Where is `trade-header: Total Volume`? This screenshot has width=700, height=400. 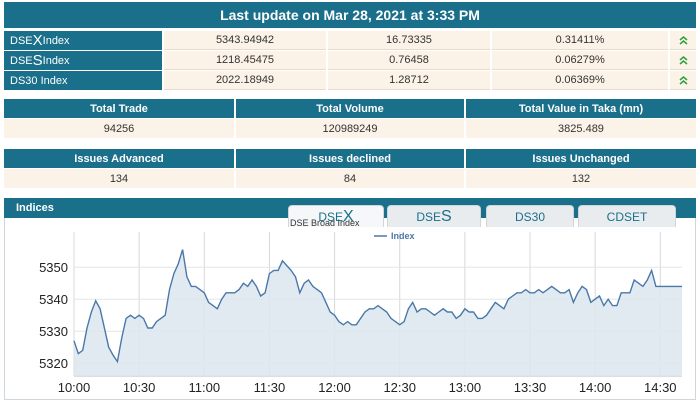 trade-header: Total Volume is located at coordinates (350, 108).